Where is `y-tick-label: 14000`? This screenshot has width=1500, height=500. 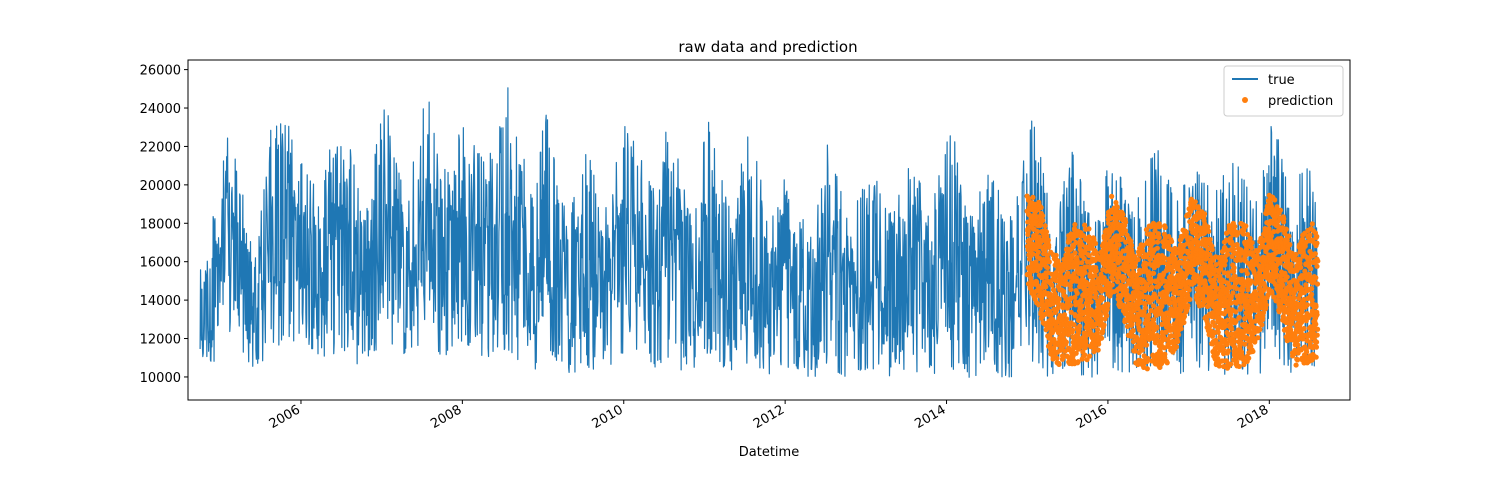
y-tick-label: 14000 is located at coordinates (160, 301).